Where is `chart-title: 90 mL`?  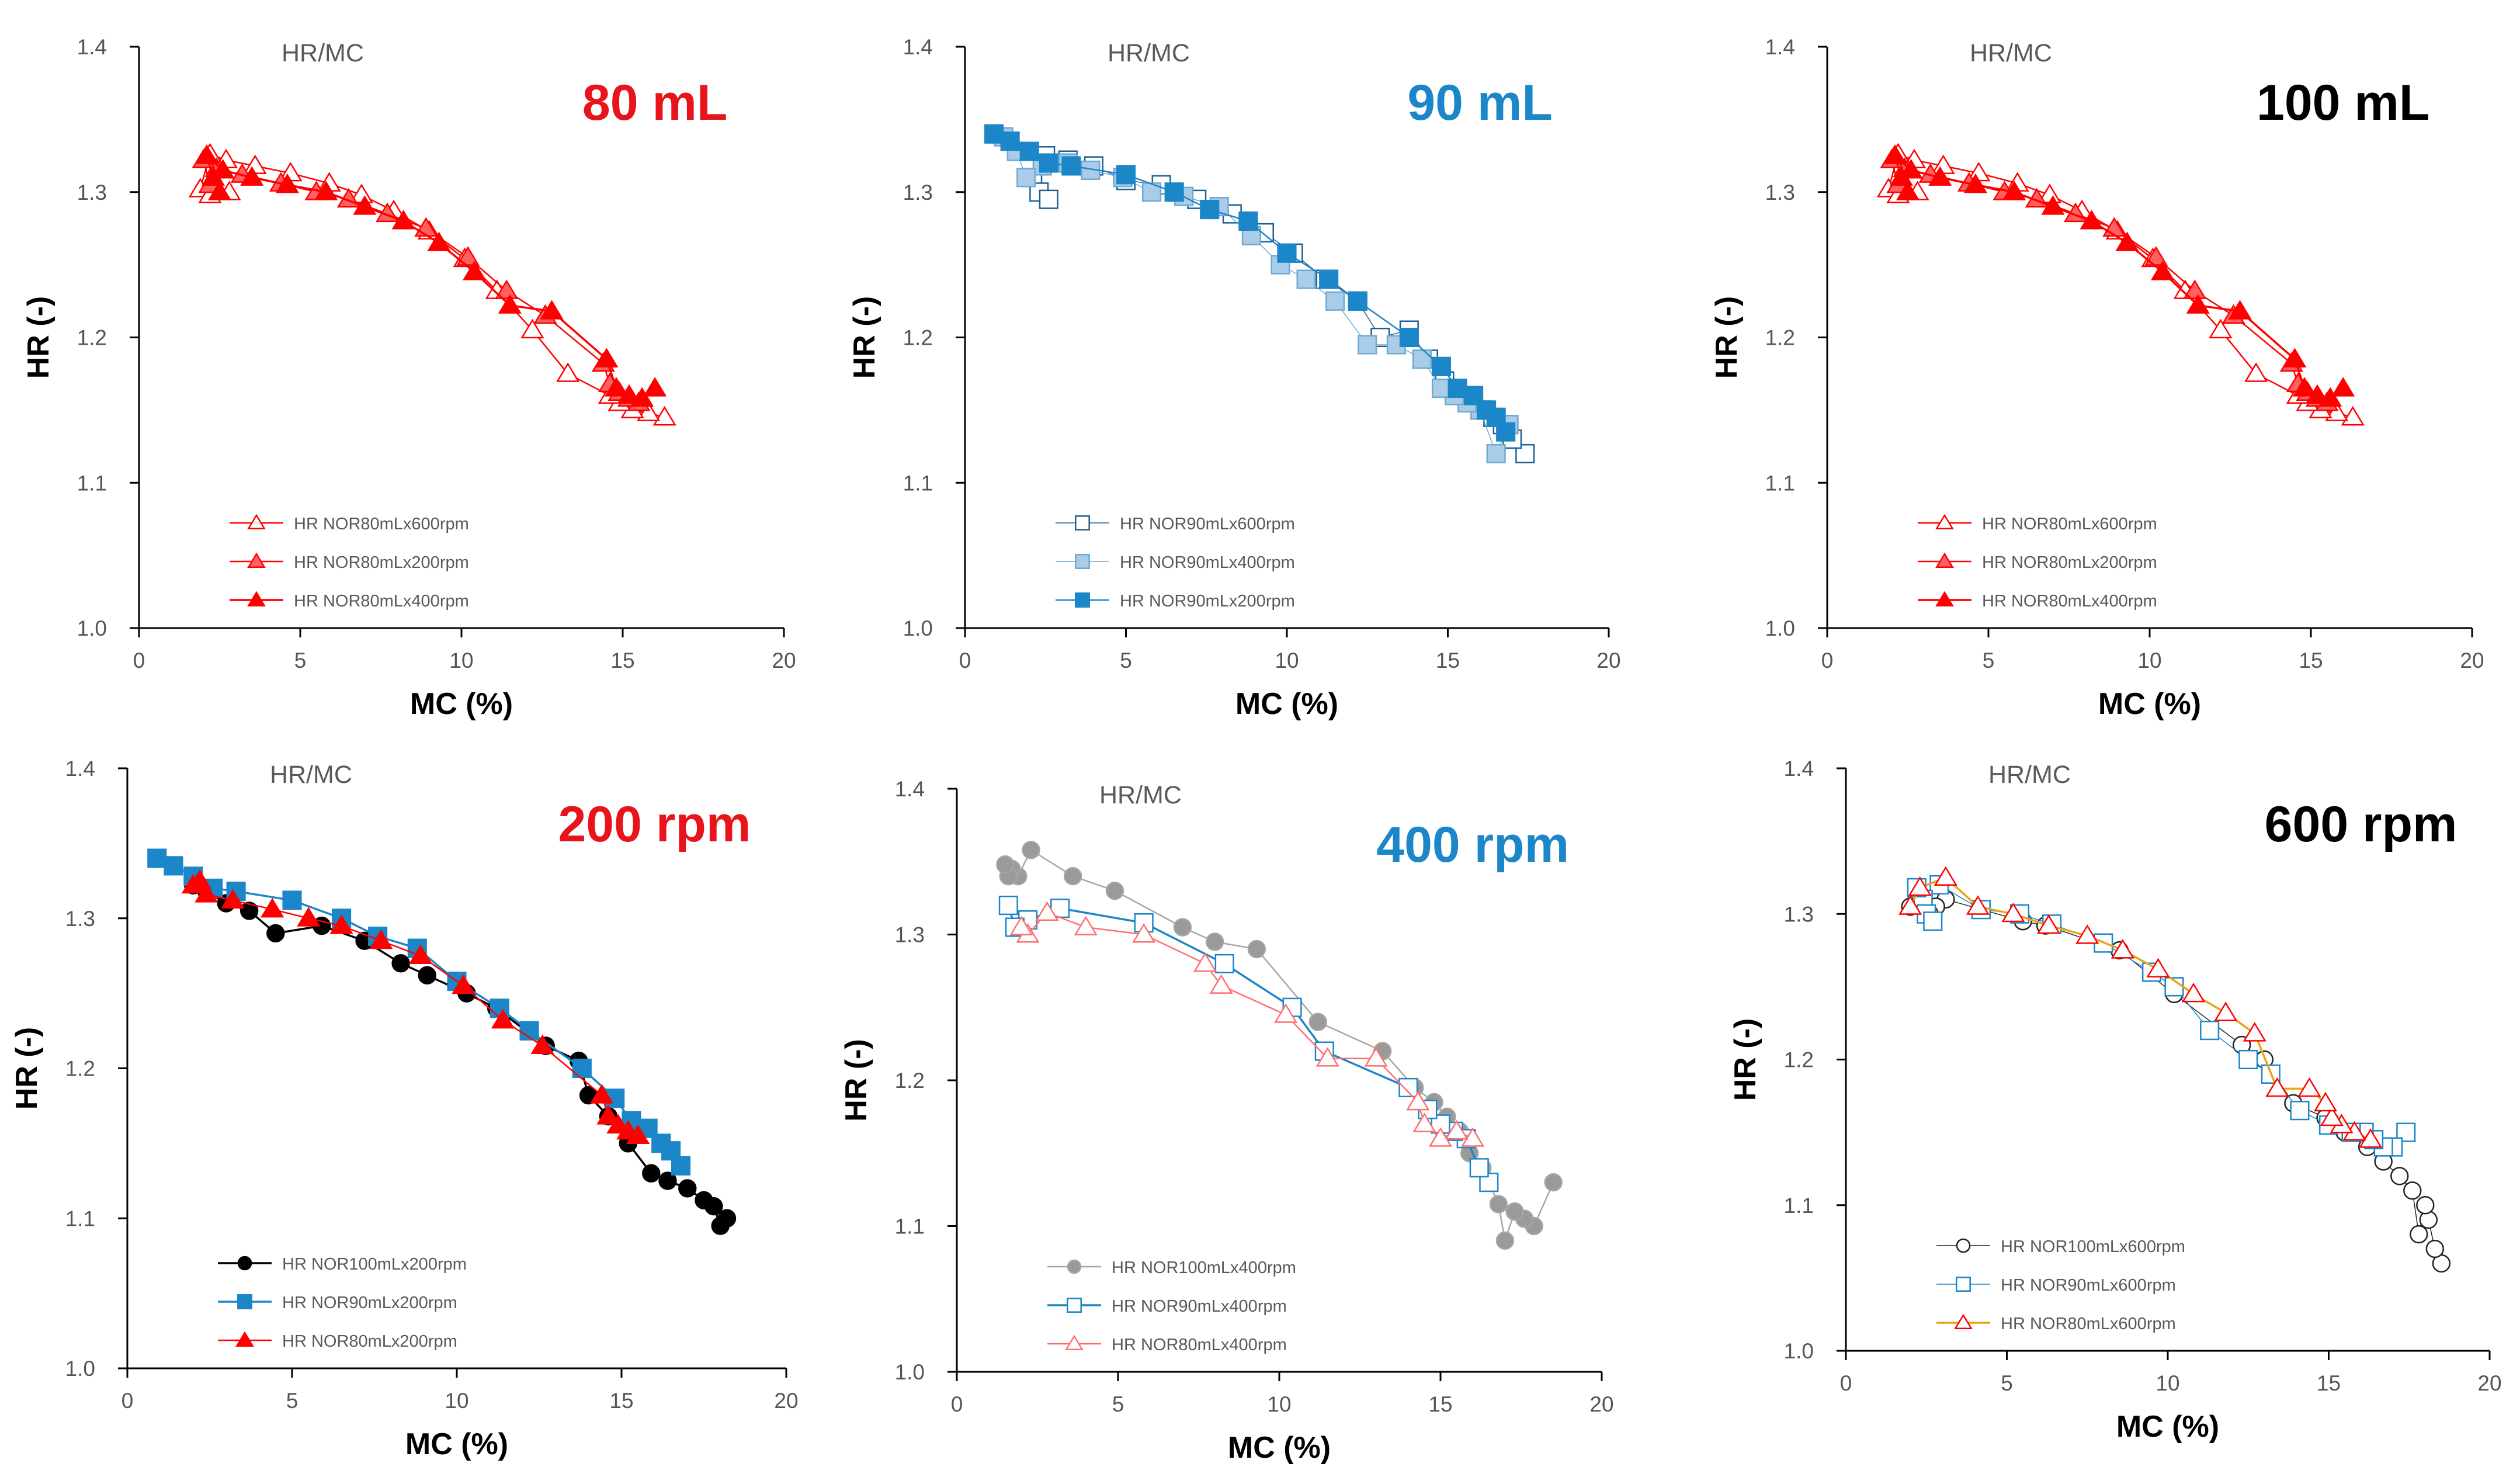
chart-title: 90 mL is located at coordinates (1480, 103).